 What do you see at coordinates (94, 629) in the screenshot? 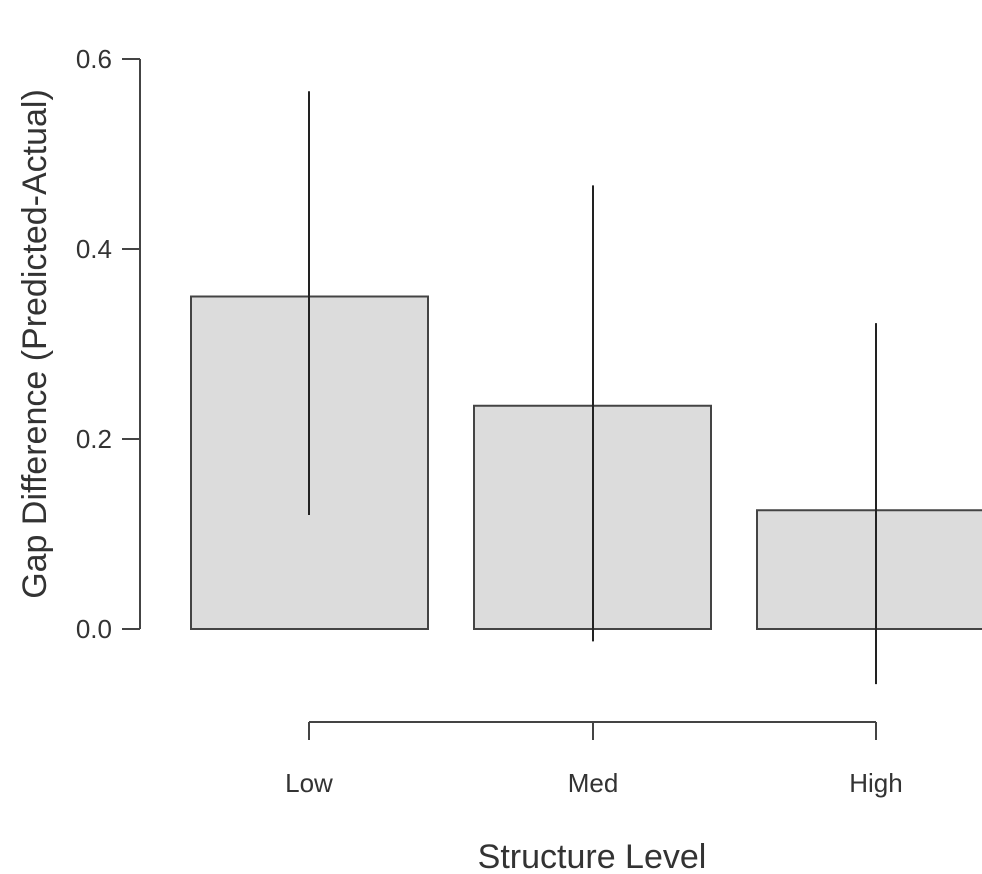
I see `y-tick-label: 0.0` at bounding box center [94, 629].